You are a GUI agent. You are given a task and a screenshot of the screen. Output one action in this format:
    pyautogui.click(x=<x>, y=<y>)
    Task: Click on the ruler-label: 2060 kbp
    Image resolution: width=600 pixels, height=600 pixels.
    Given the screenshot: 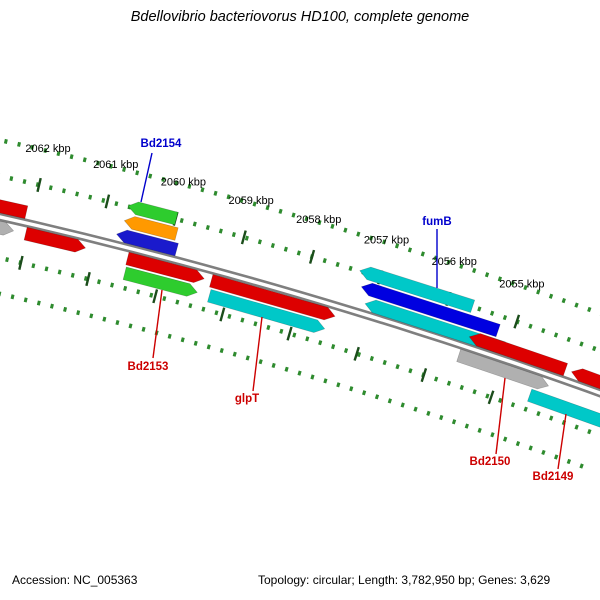 What is the action you would take?
    pyautogui.click(x=183, y=183)
    